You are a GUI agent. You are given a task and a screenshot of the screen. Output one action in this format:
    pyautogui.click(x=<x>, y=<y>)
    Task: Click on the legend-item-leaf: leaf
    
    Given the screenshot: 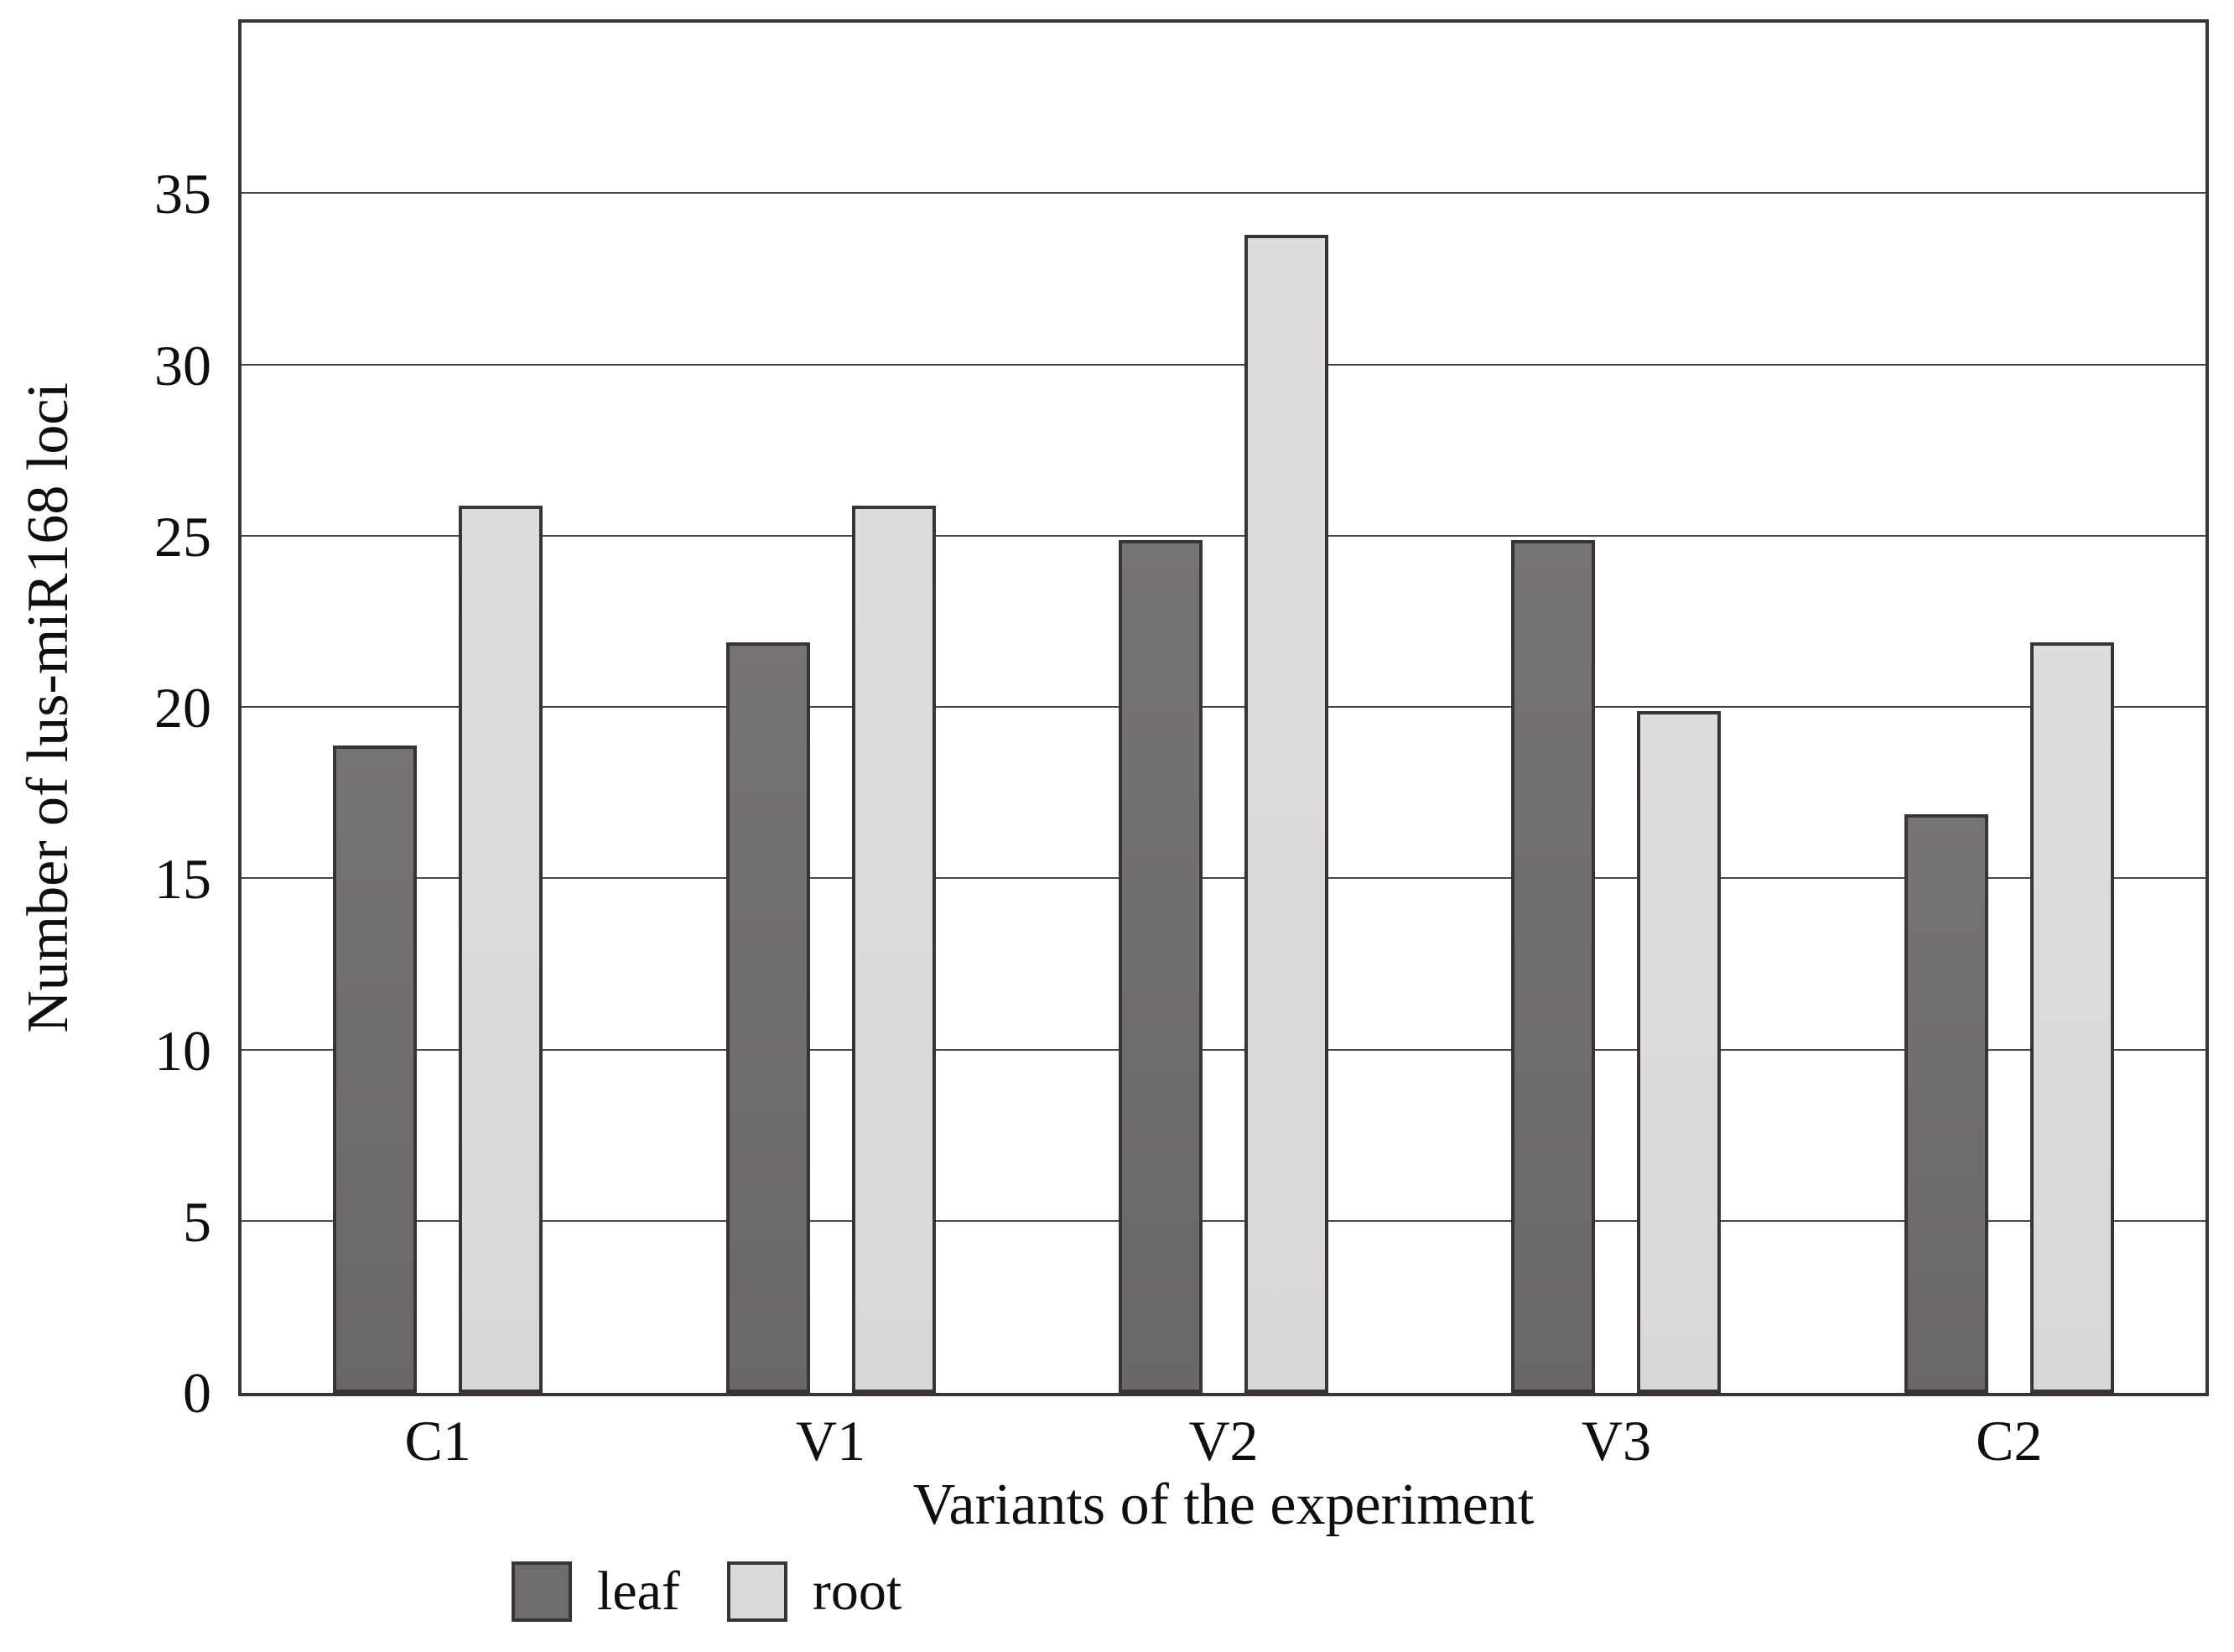 What is the action you would take?
    pyautogui.click(x=596, y=1591)
    